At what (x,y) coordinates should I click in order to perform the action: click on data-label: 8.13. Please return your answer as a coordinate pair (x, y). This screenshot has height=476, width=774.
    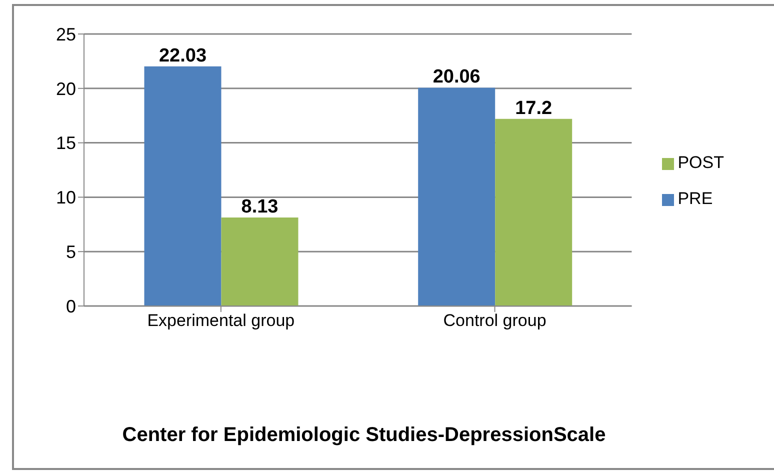
    Looking at the image, I should click on (259, 207).